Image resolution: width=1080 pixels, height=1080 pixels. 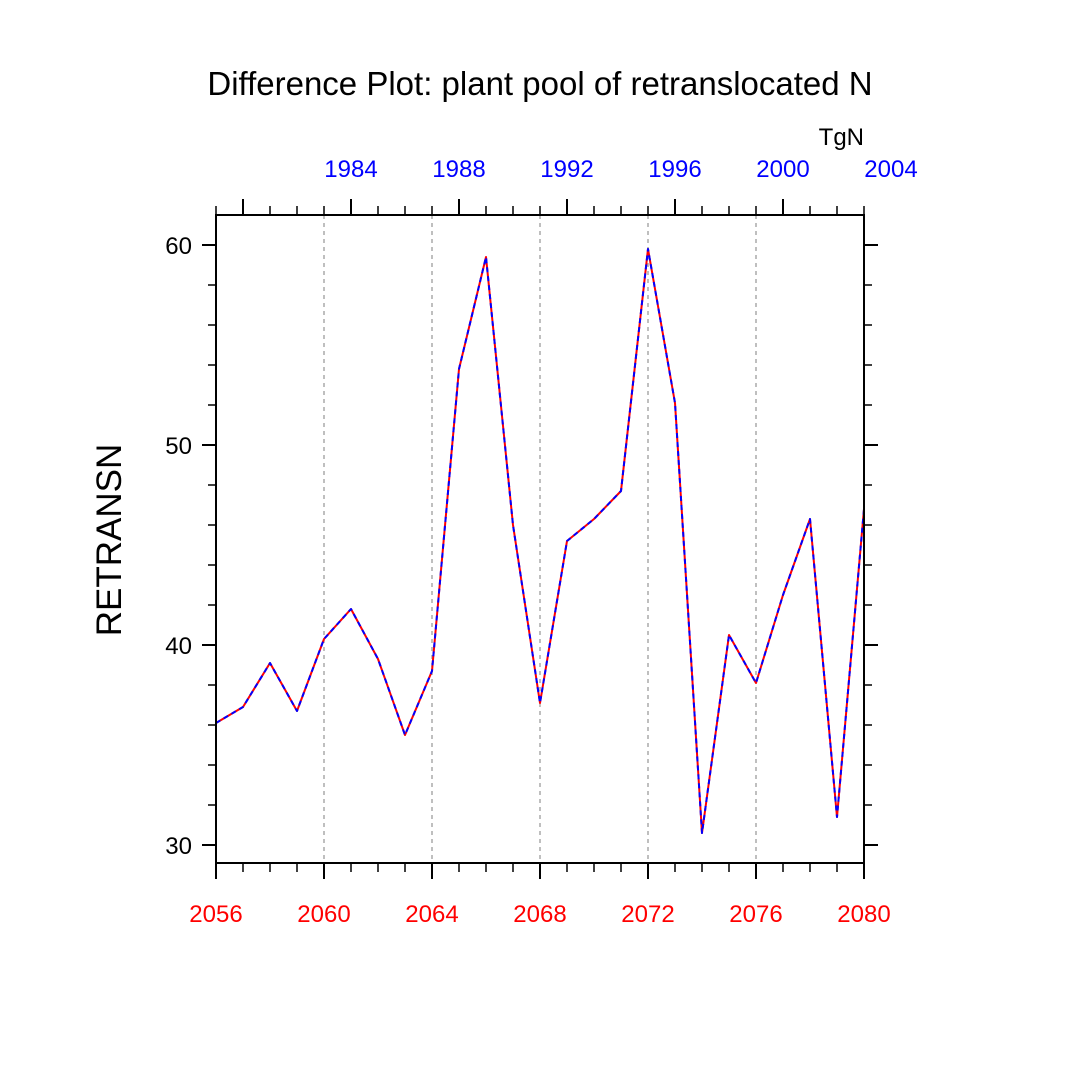 I want to click on x-bottom-tick-label: 2064, so click(x=431, y=914).